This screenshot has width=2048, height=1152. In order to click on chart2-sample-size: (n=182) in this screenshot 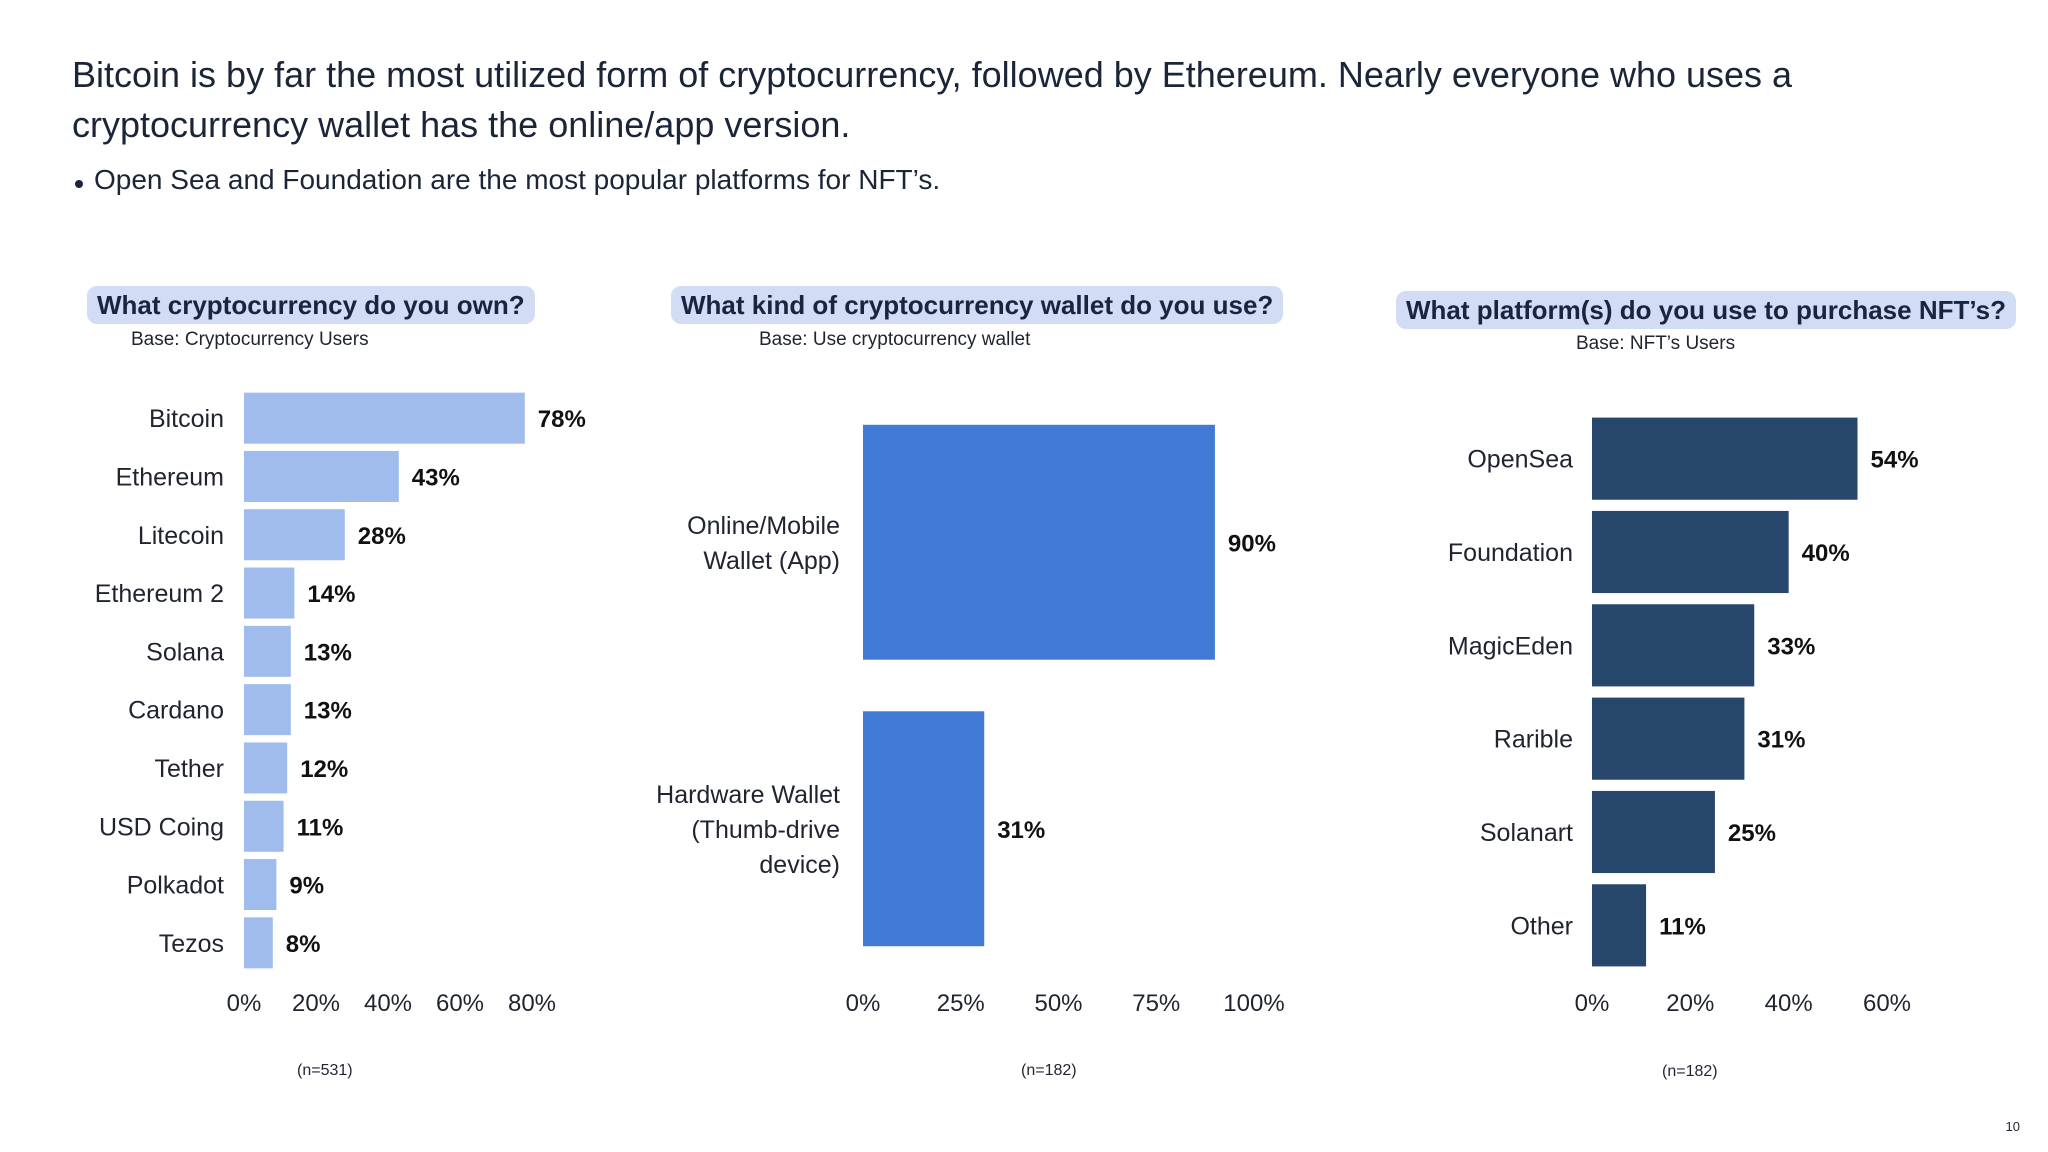, I will do `click(1049, 1070)`.